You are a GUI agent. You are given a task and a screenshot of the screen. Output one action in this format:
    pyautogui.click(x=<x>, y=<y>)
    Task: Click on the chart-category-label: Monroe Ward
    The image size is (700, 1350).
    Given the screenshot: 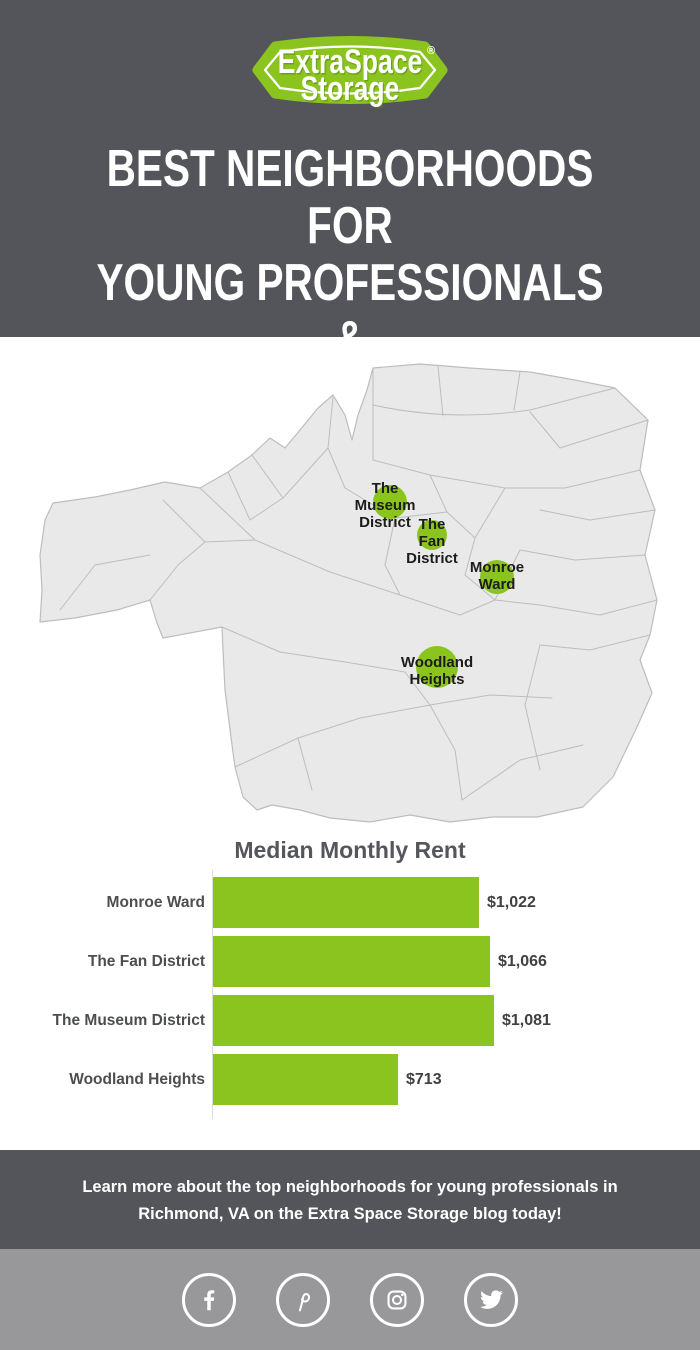 What is the action you would take?
    pyautogui.click(x=155, y=902)
    